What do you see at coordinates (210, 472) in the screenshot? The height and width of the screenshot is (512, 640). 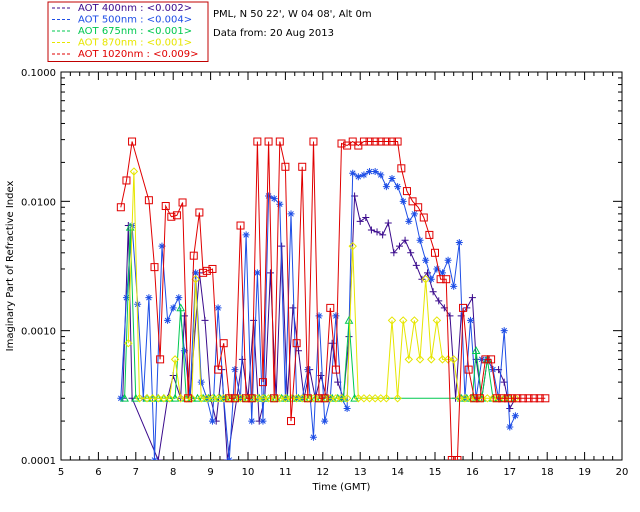 I see `x-tick-label: 9` at bounding box center [210, 472].